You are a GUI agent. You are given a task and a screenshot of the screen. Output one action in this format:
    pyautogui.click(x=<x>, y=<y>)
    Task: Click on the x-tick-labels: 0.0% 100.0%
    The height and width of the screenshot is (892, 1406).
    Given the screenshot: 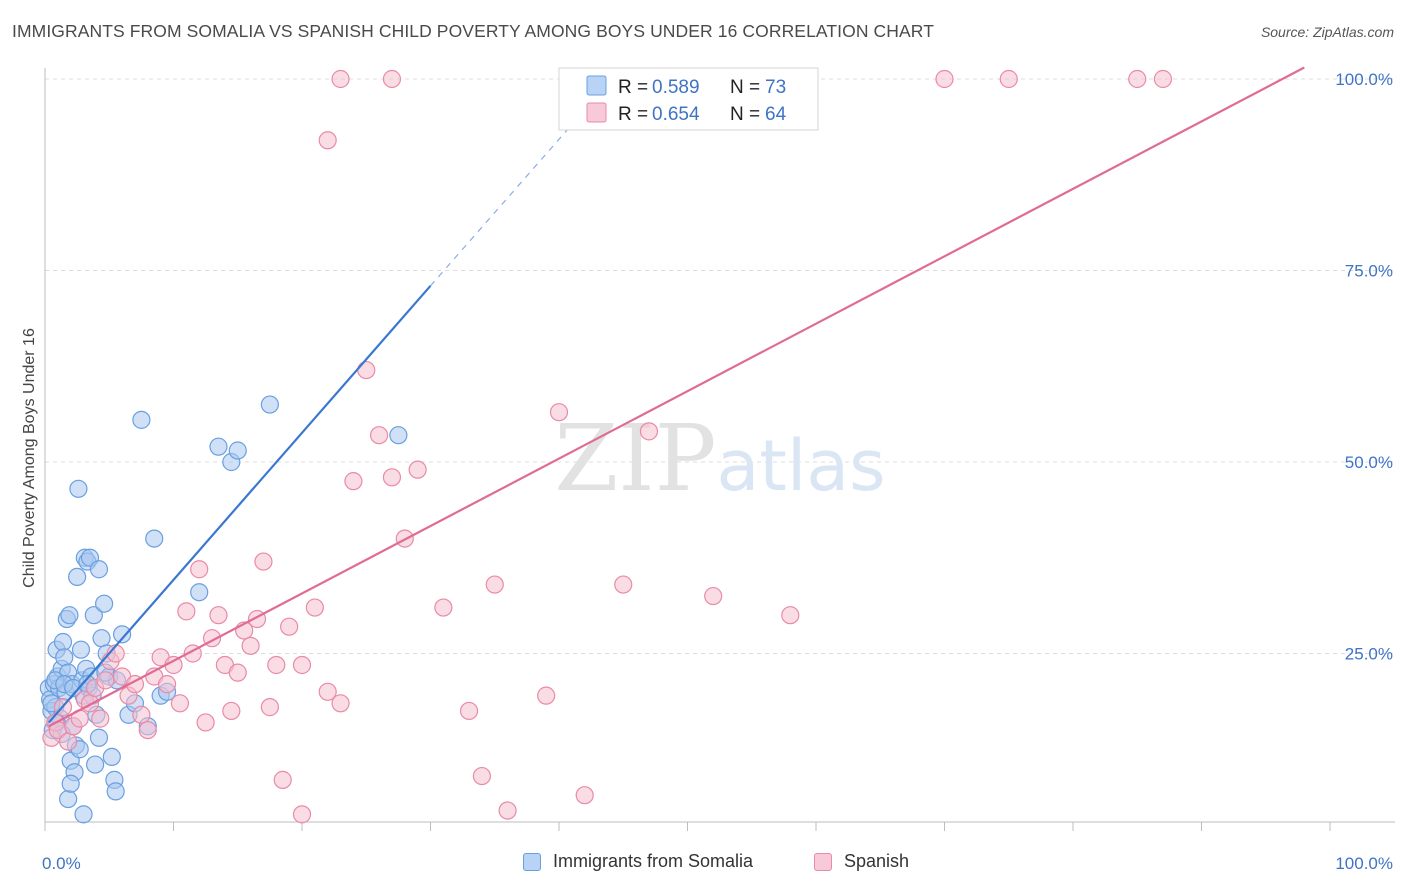 What is the action you would take?
    pyautogui.click(x=717, y=863)
    